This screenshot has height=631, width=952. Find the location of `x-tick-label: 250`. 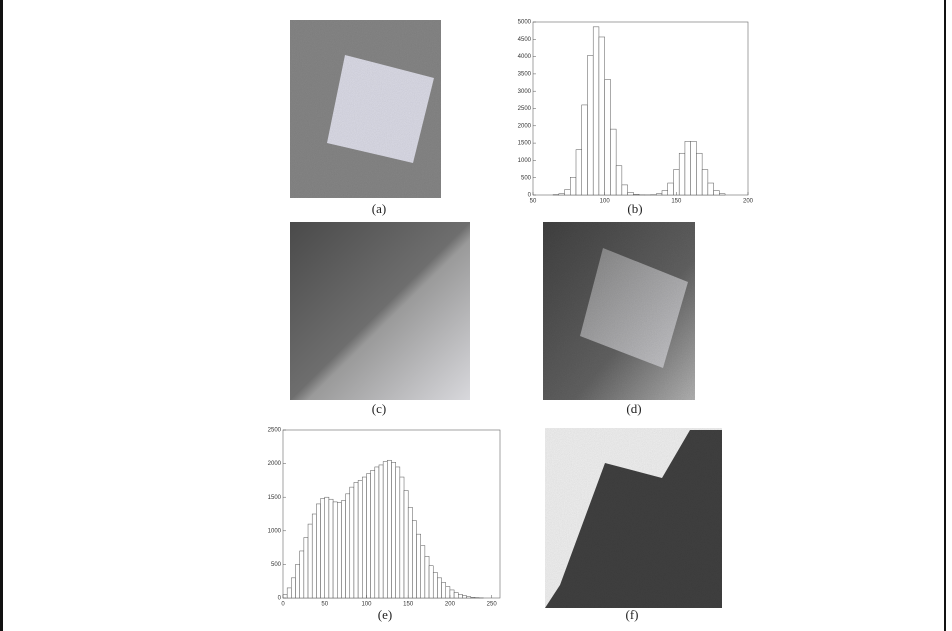

x-tick-label: 250 is located at coordinates (492, 605).